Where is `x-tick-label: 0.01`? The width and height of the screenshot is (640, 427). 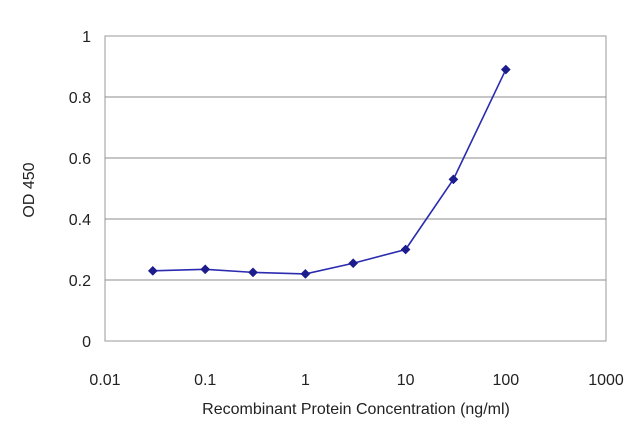
x-tick-label: 0.01 is located at coordinates (104, 380).